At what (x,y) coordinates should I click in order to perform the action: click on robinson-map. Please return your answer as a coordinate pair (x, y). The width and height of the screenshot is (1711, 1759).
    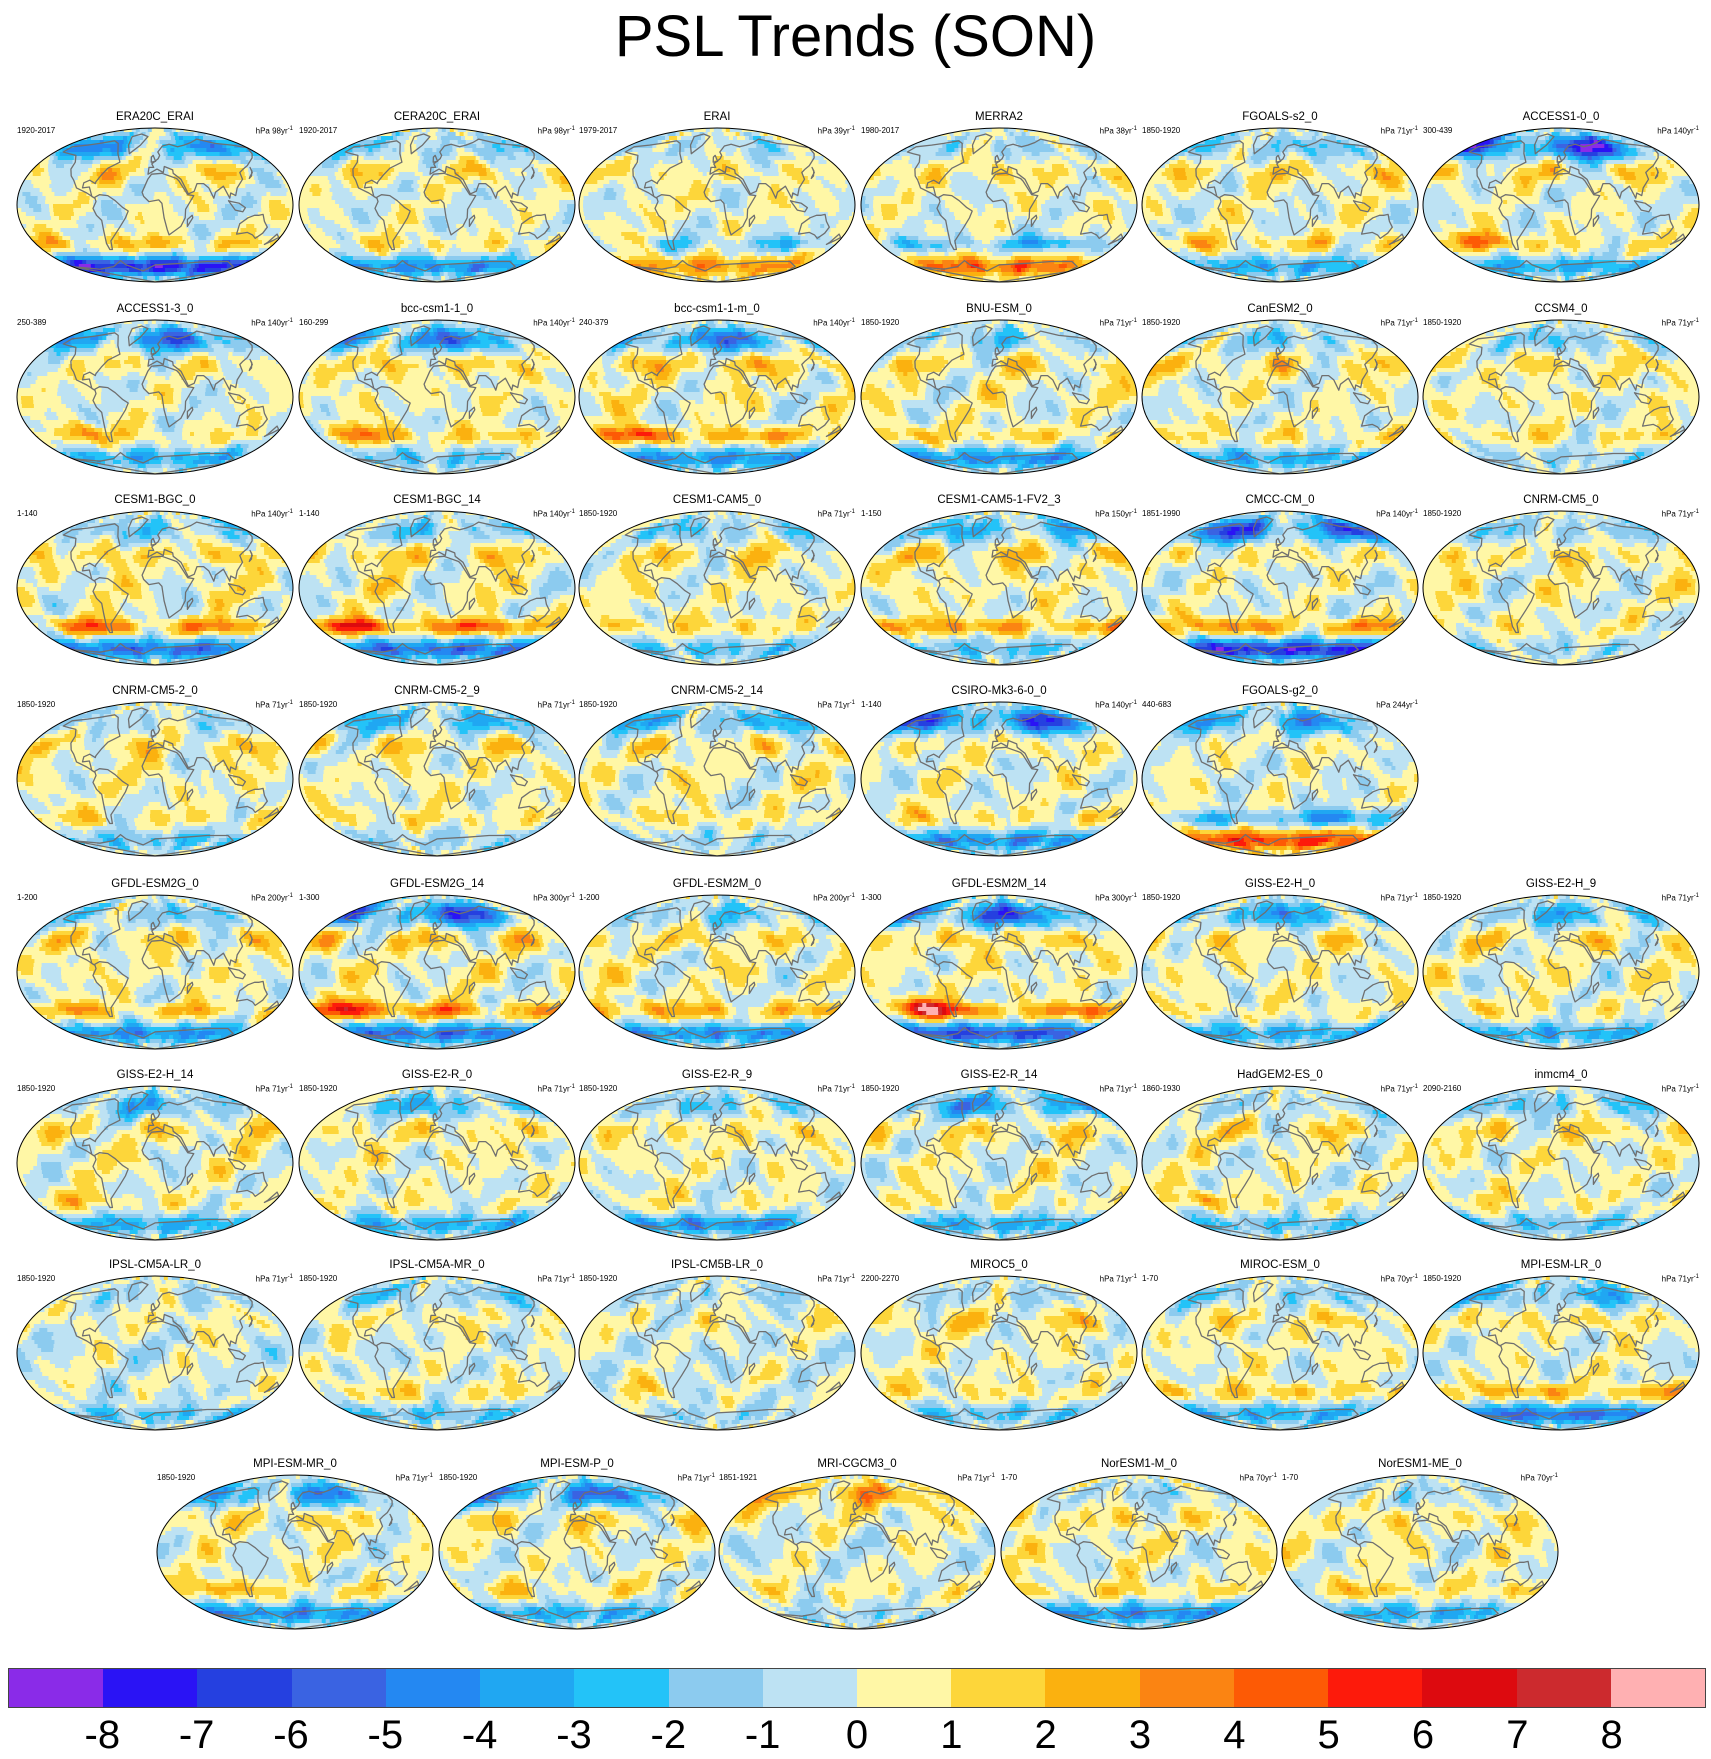
    Looking at the image, I should click on (1561, 205).